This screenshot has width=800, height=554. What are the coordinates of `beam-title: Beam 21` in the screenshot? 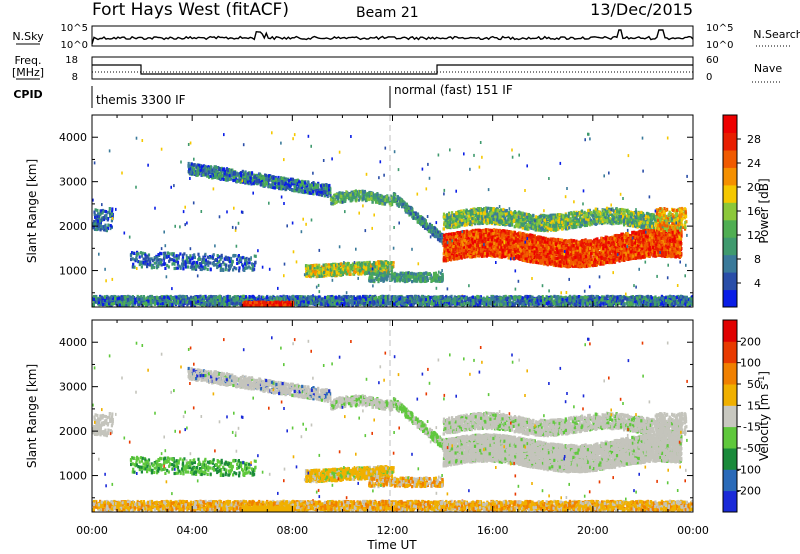 It's located at (387, 13).